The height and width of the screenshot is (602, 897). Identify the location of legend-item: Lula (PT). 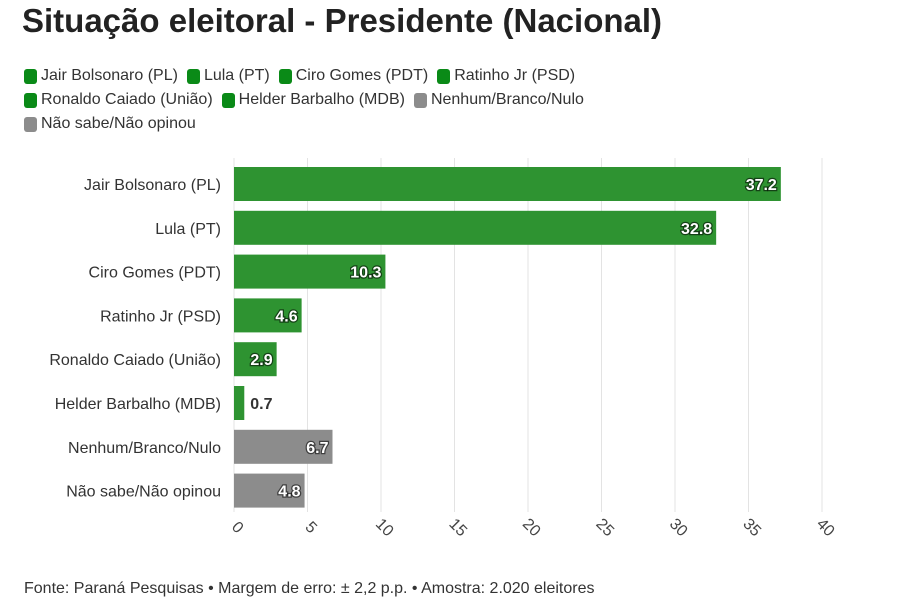
(228, 76).